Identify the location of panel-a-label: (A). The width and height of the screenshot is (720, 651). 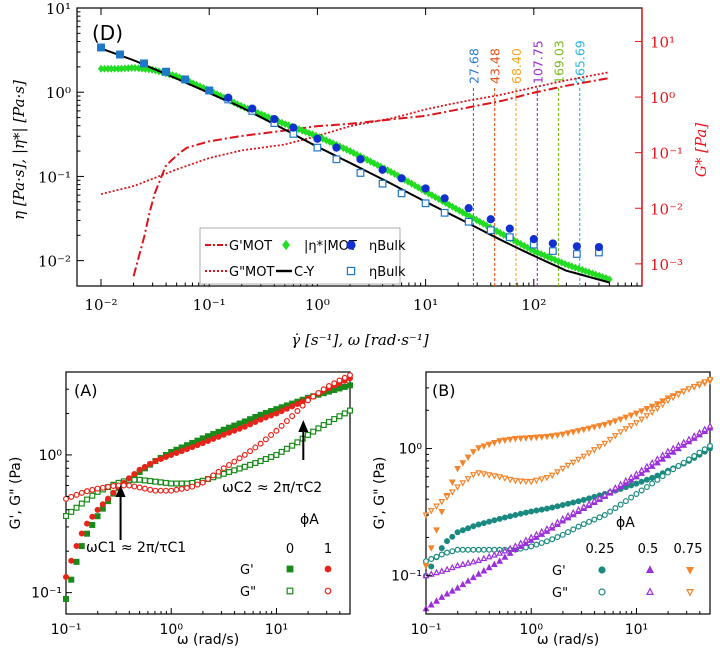
(85, 390).